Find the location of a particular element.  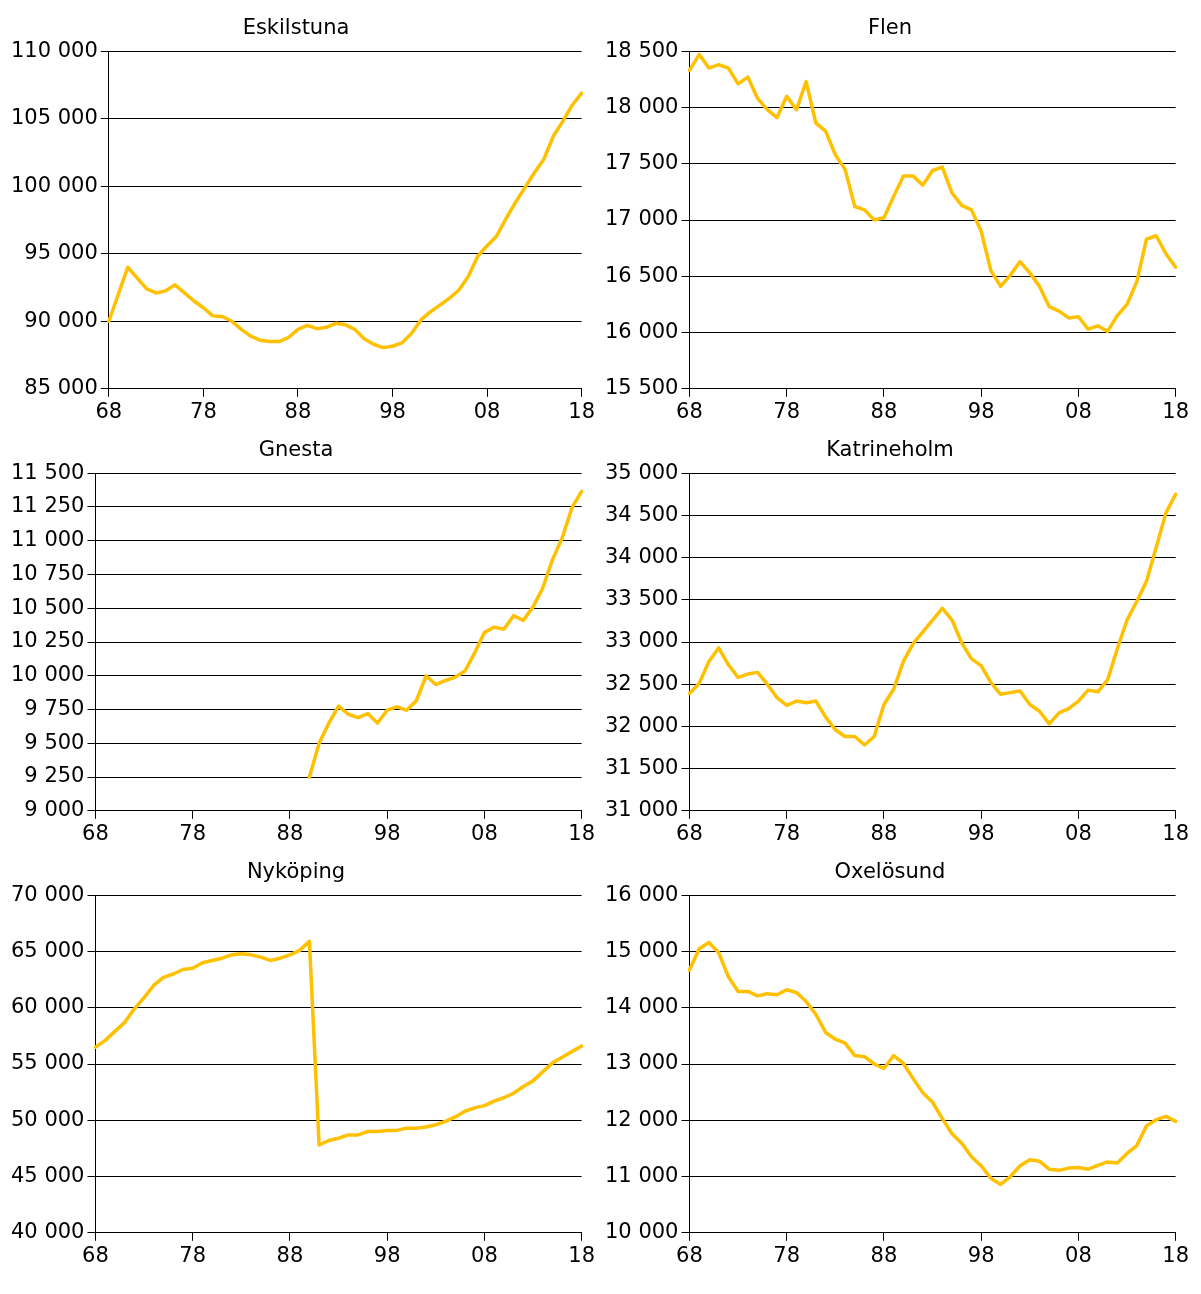

y-tick-label: 12 000 is located at coordinates (642, 1118).